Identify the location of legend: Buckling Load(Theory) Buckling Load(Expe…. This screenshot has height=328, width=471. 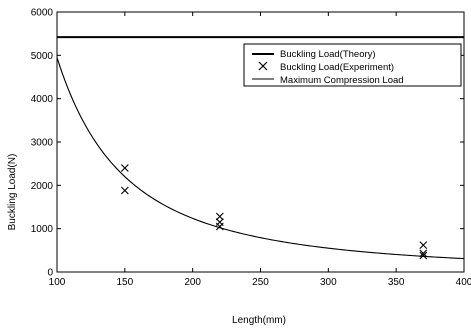
(352, 65).